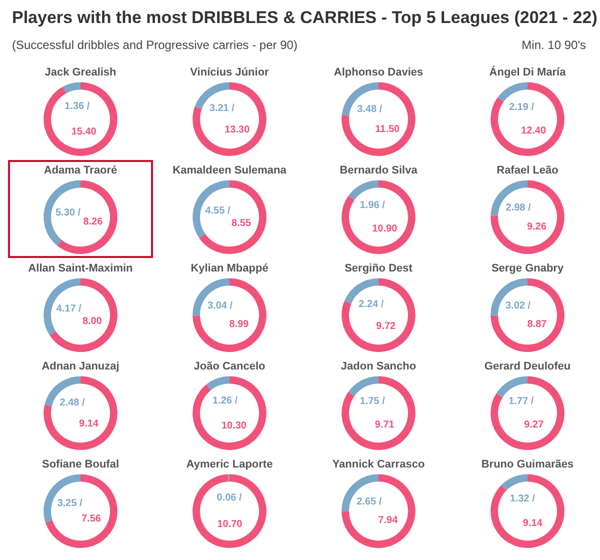  I want to click on chart-title: João Cancelo, so click(230, 366).